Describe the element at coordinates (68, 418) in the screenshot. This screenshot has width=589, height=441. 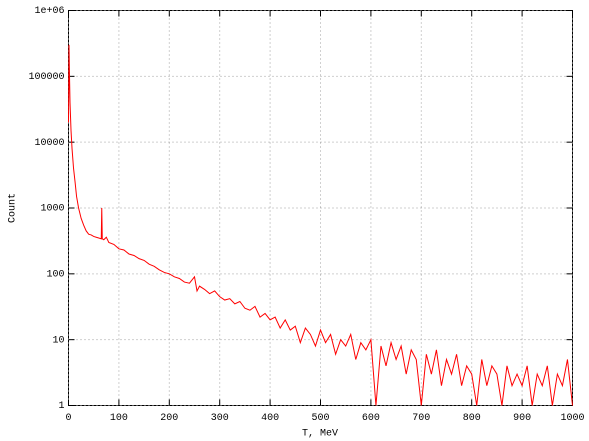
I see `x-tick-label: 0` at that location.